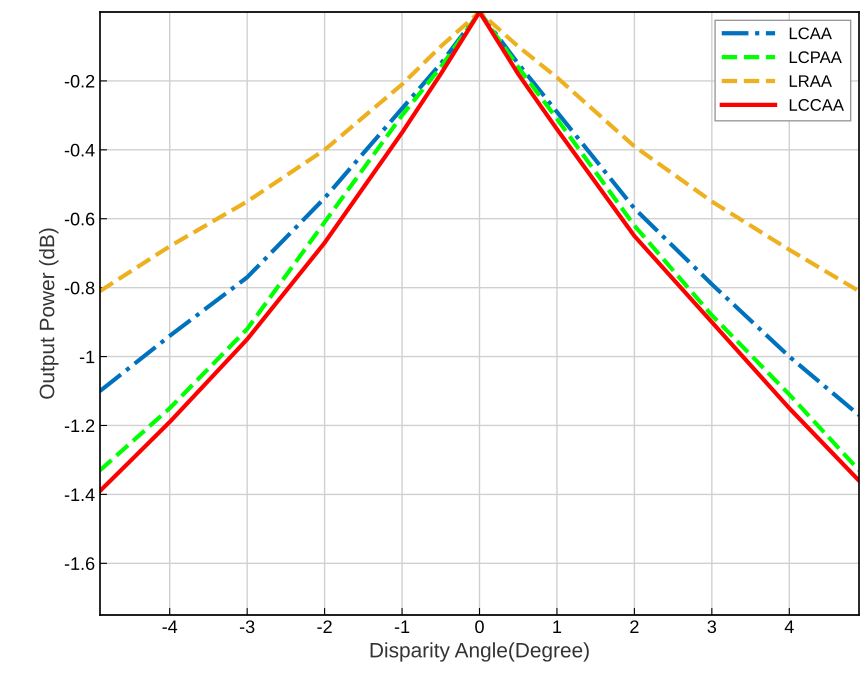  What do you see at coordinates (79, 563) in the screenshot?
I see `y-tick-label: -1.6` at bounding box center [79, 563].